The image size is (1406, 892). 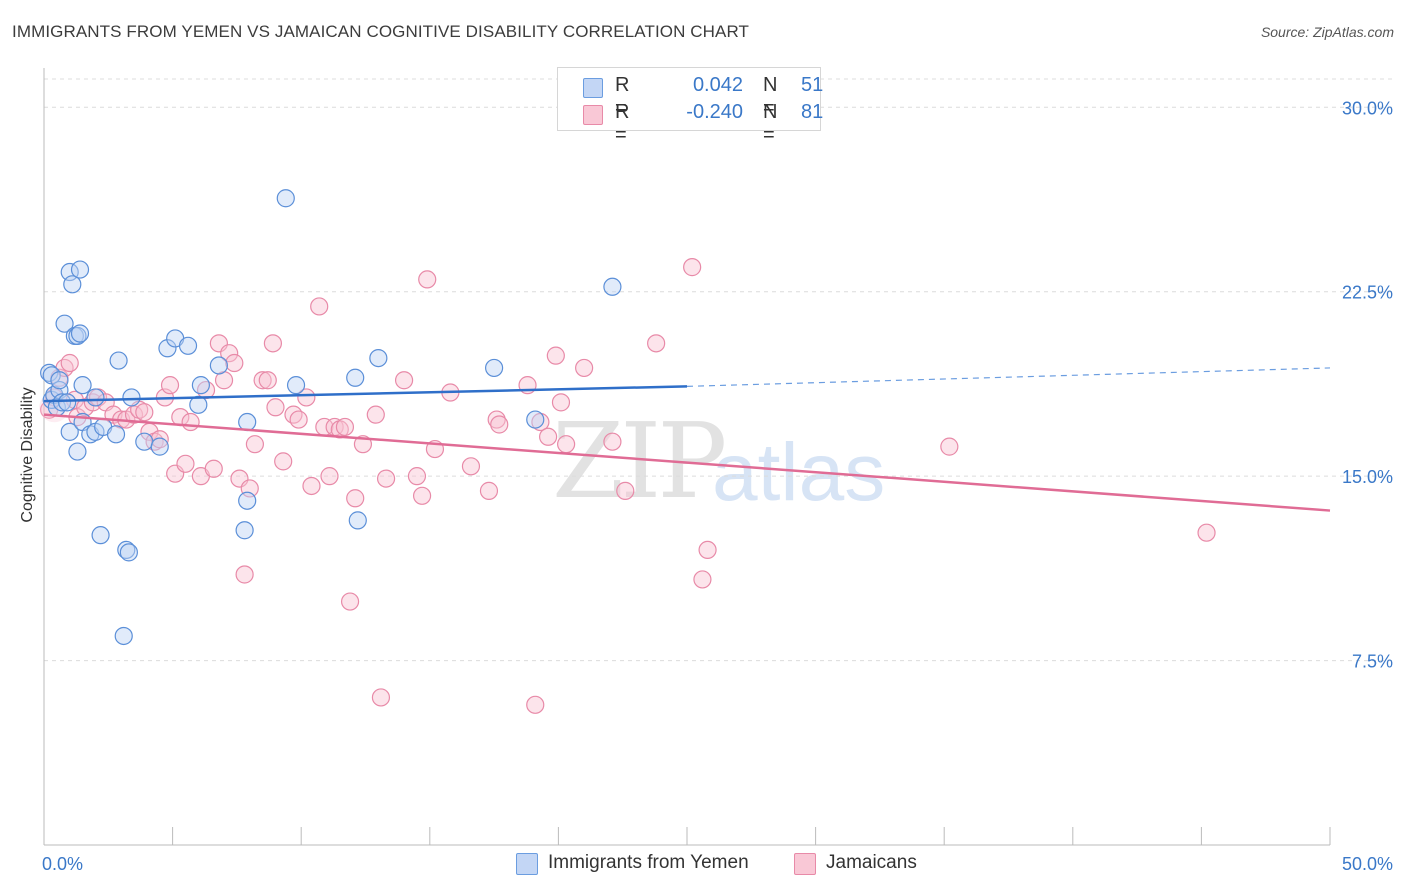 I want to click on series-swatch-jamaicans, so click(x=805, y=864).